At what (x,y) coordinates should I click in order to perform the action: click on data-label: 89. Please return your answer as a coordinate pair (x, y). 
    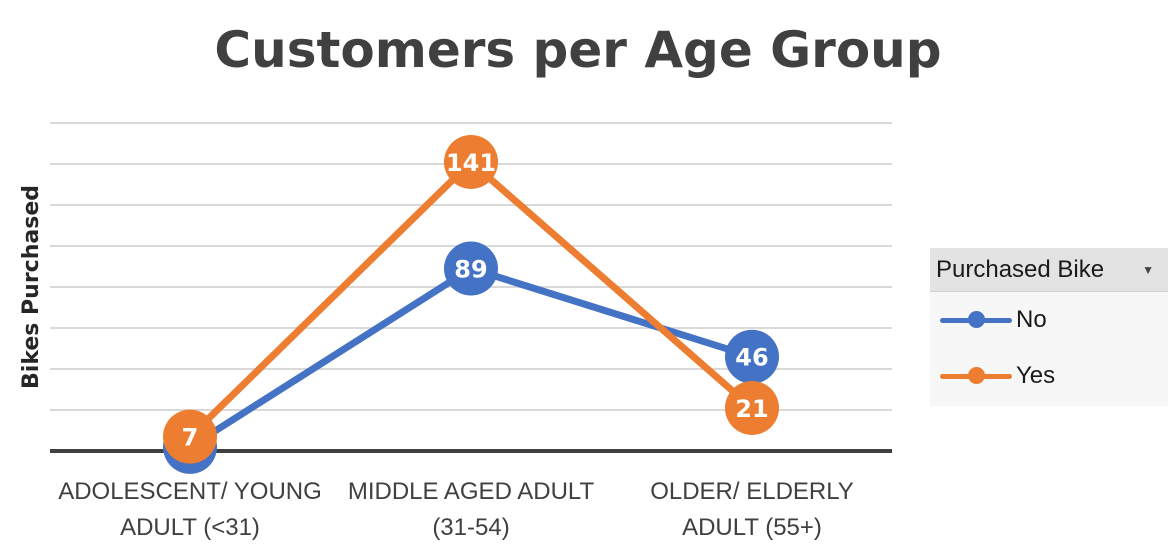
    Looking at the image, I should click on (470, 270).